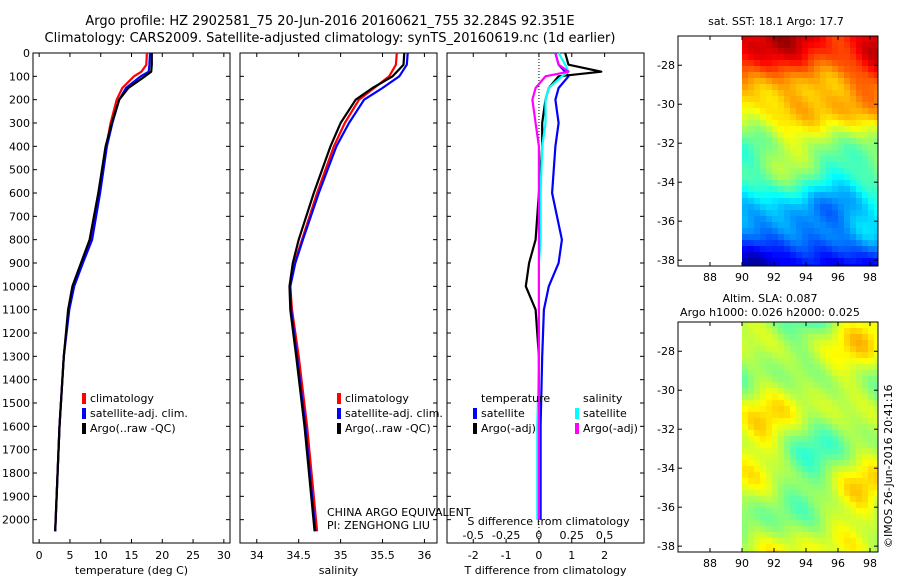 The width and height of the screenshot is (900, 584). I want to click on series-line-argo-raw-qc-, so click(103, 292).